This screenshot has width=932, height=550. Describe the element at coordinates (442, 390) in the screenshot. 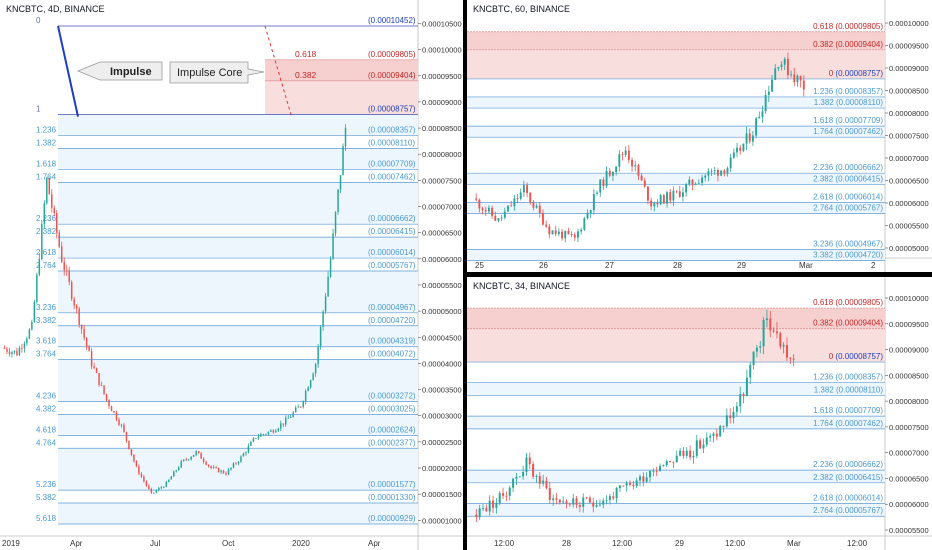

I see `y-tick-label: 0.00003500` at that location.